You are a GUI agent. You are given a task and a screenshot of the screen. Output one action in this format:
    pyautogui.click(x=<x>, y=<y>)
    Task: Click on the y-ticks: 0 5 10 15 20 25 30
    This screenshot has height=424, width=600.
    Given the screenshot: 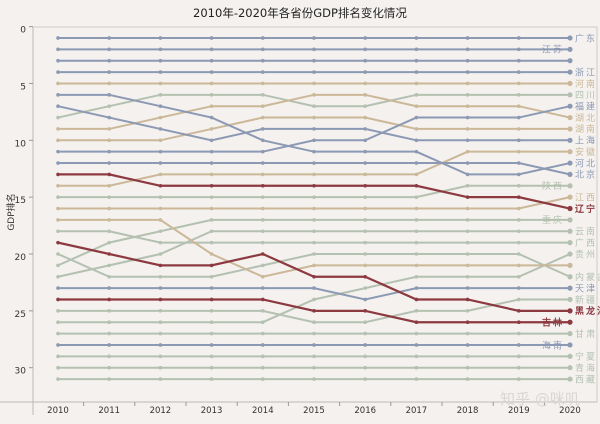 What is the action you would take?
    pyautogui.click(x=24, y=201)
    